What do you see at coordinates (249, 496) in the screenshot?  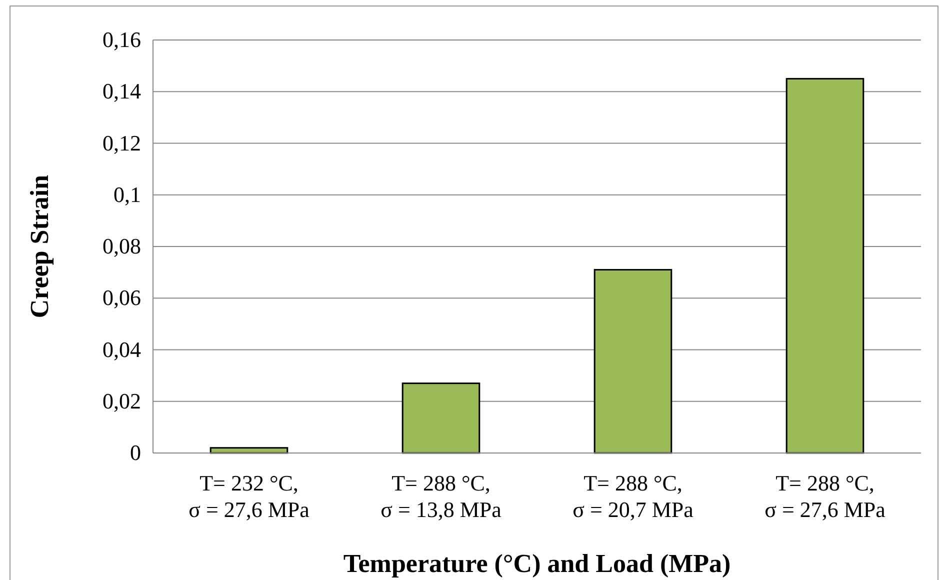 I see `x-tick-label: T= 232 °C, σ = 27,6 MPa` at bounding box center [249, 496].